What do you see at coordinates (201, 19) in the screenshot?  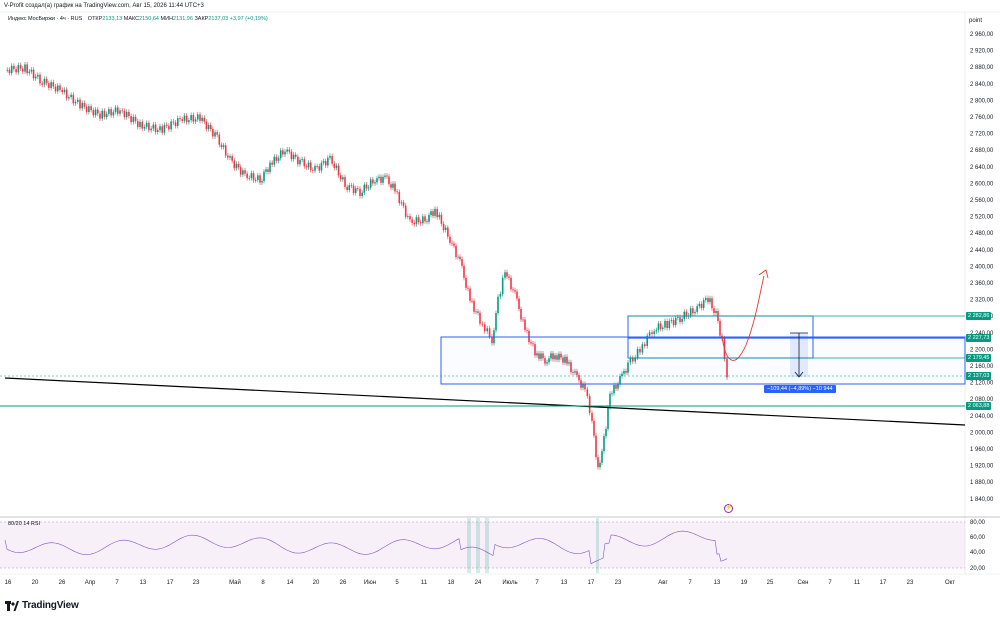 I see `close-label: ЗАКР` at bounding box center [201, 19].